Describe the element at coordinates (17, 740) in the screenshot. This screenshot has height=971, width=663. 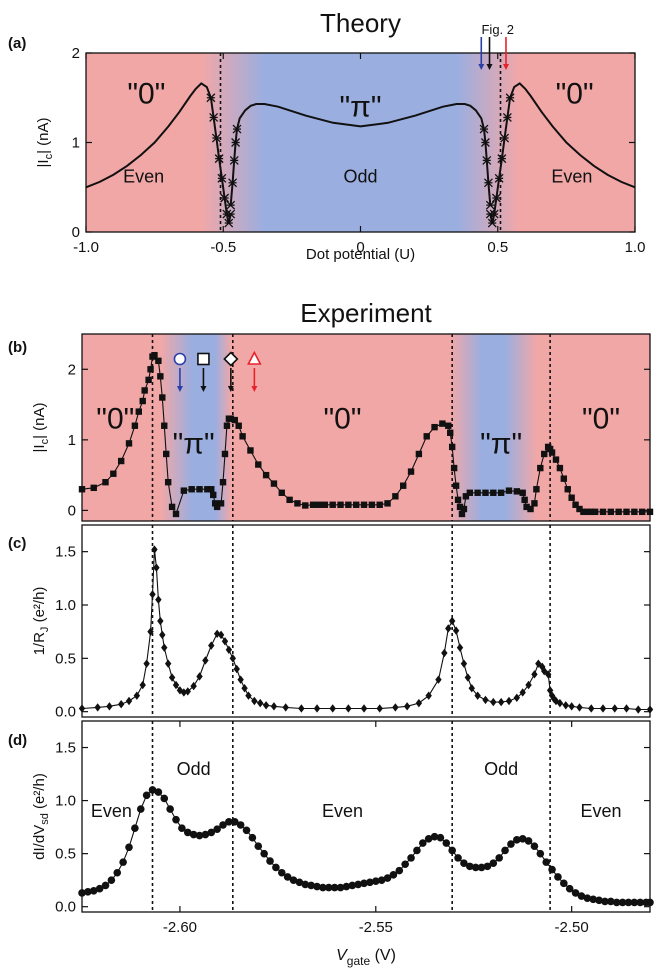
I see `panel-label: (d)` at that location.